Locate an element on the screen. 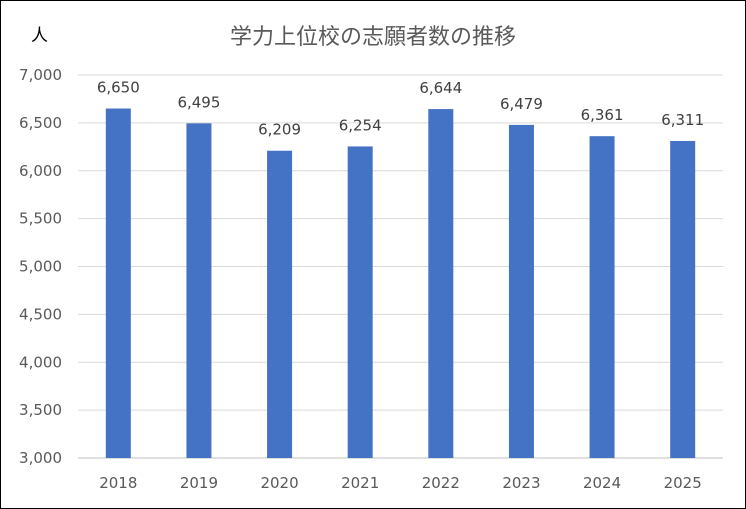  x-tick-label: 2020 is located at coordinates (279, 483).